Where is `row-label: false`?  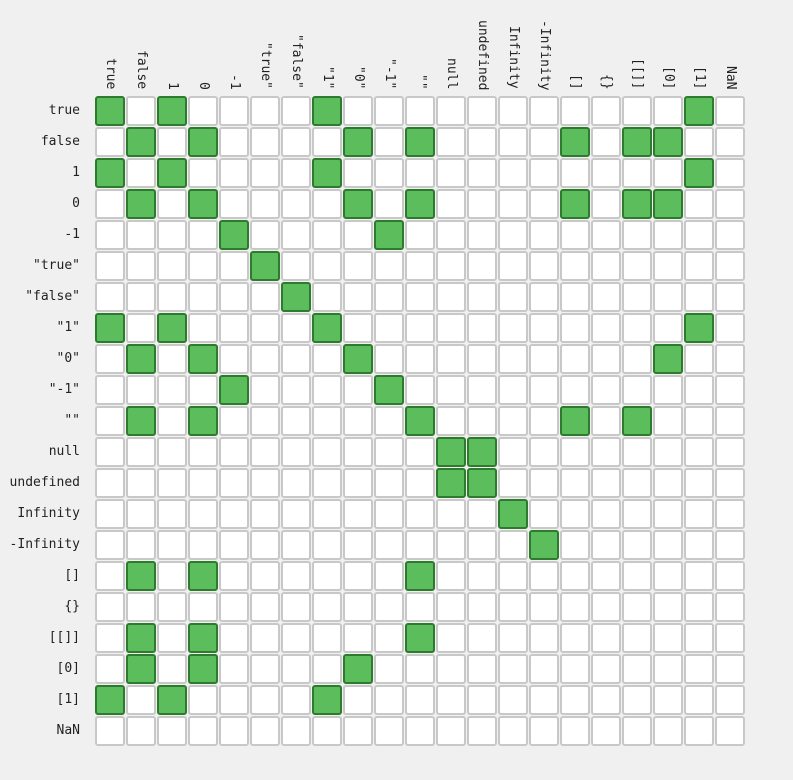
row-label: false is located at coordinates (60, 141).